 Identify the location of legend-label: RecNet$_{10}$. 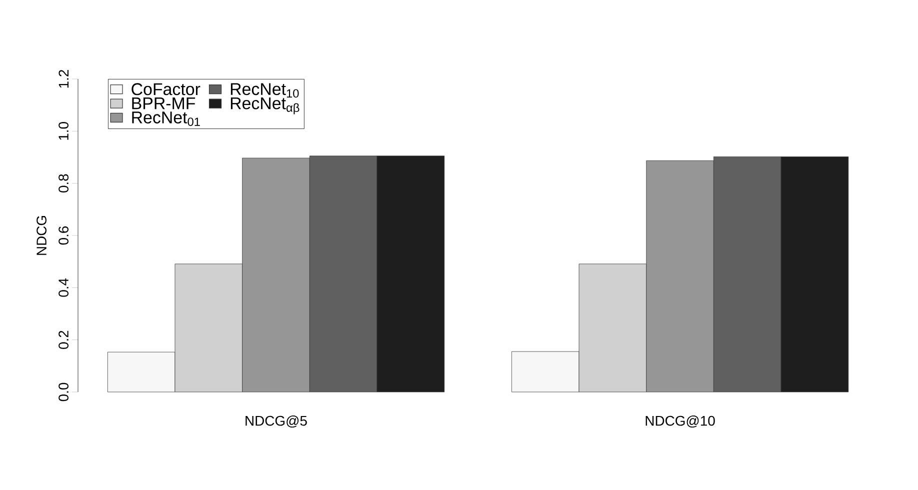
(264, 90).